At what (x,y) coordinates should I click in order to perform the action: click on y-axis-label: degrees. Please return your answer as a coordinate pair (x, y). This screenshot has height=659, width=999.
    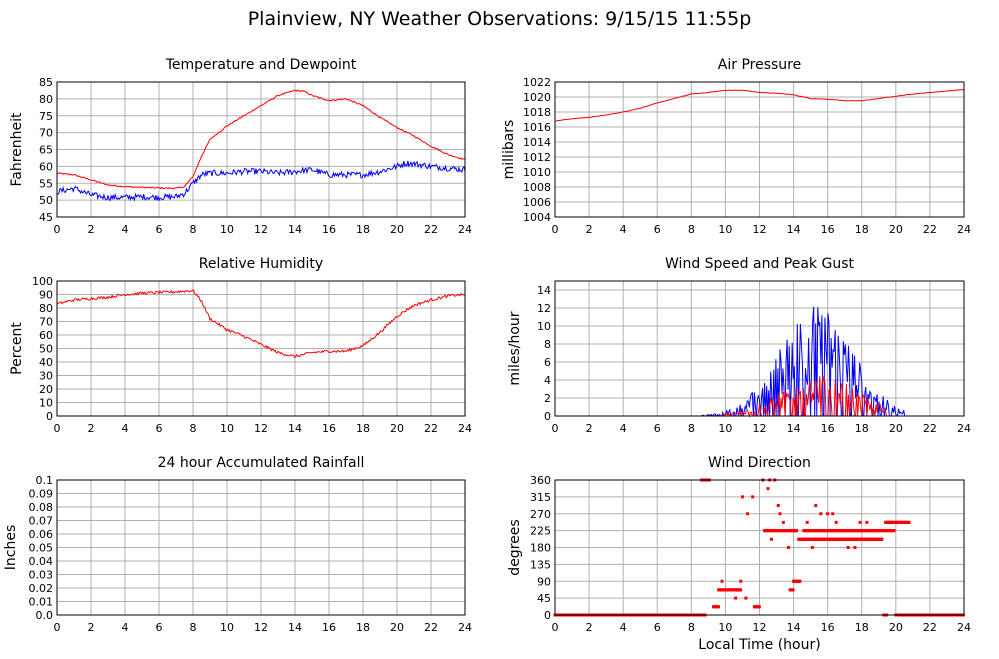
    Looking at the image, I should click on (515, 547).